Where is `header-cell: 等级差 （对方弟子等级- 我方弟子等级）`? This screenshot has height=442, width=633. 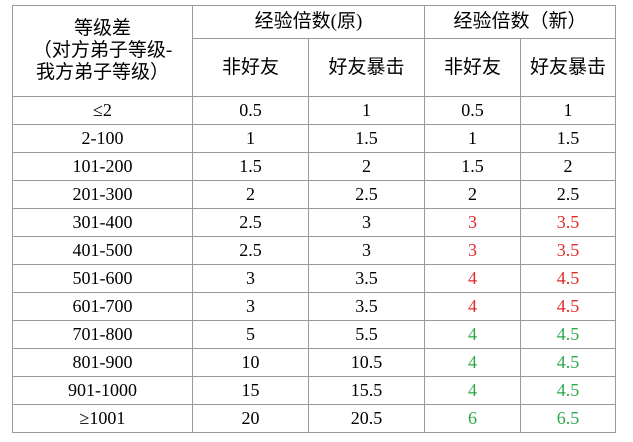
header-cell: 等级差 （对方弟子等级- 我方弟子等级） is located at coordinates (102, 51).